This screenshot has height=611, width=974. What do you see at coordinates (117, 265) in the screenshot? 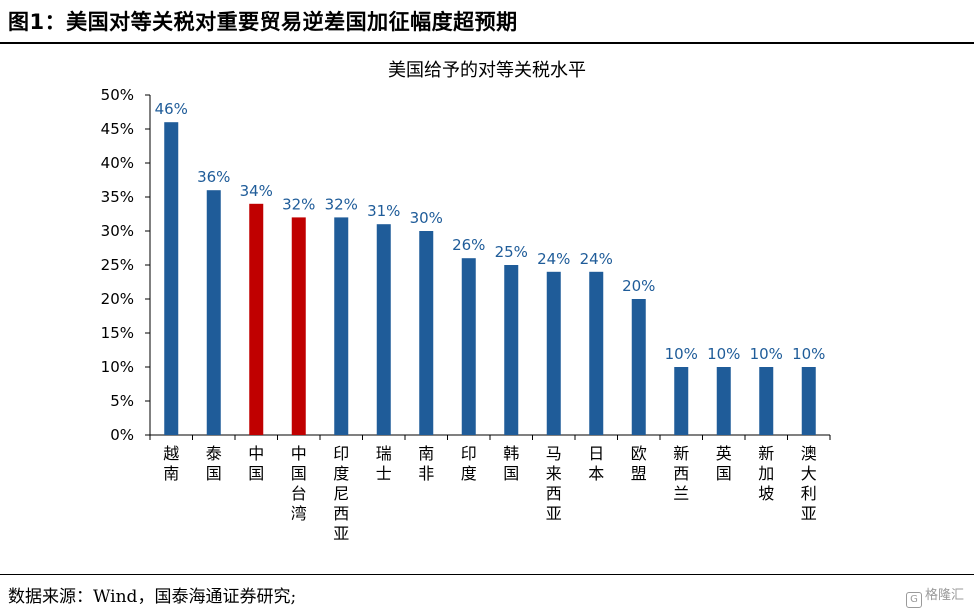
I see `y-tick-label: 25%` at bounding box center [117, 265].